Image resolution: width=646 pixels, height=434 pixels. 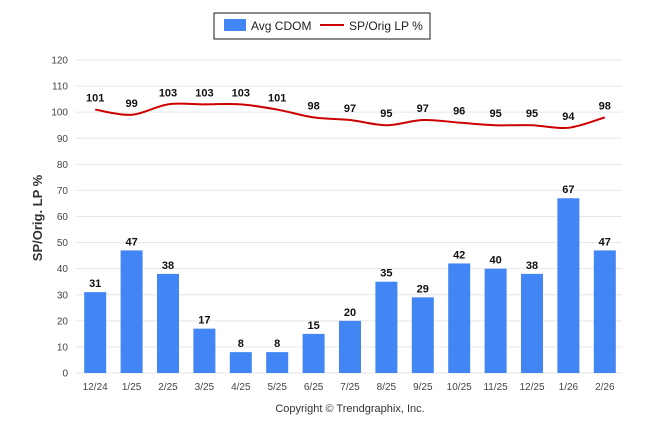 I want to click on bar-5/25, so click(x=277, y=362).